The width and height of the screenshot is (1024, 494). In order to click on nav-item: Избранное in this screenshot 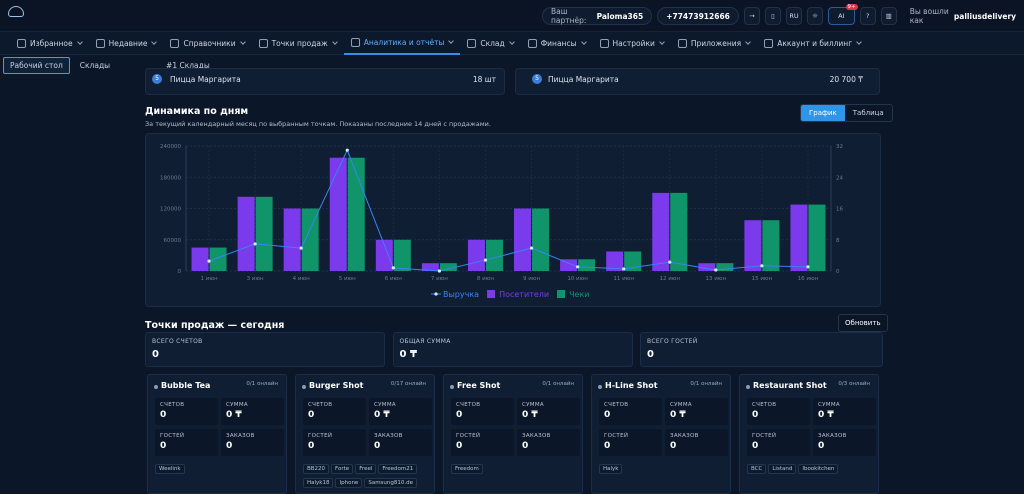, I will do `click(49, 43)`.